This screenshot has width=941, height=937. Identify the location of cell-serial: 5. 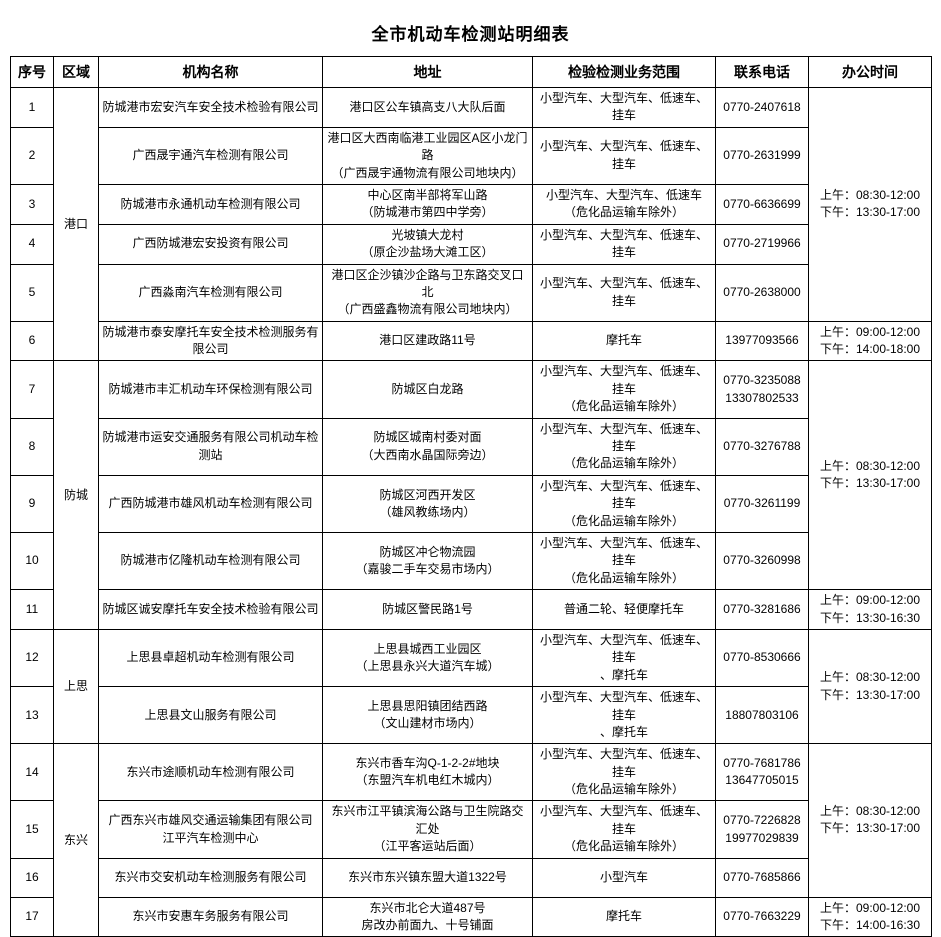
(32, 292).